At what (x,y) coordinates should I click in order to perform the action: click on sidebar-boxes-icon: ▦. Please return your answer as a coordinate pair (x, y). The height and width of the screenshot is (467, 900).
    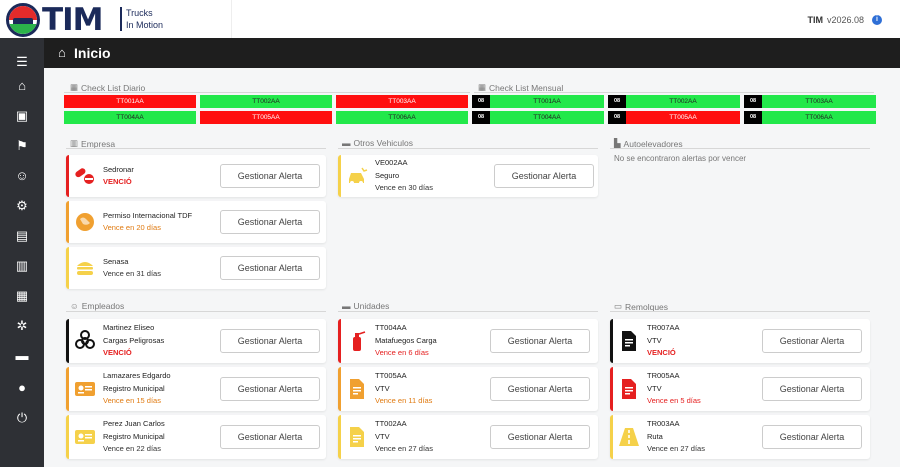
    Looking at the image, I should click on (22, 295).